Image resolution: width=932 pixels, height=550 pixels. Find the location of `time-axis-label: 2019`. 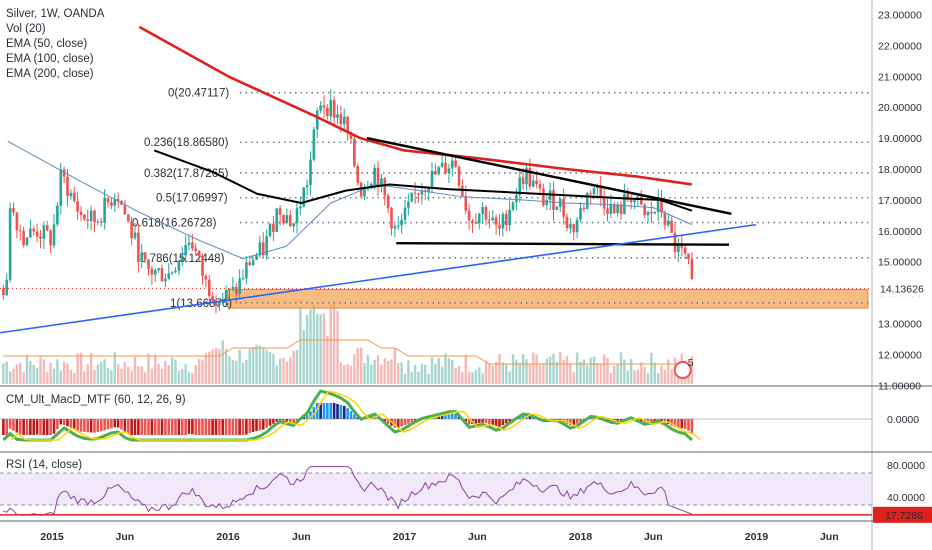

time-axis-label: 2019 is located at coordinates (757, 537).